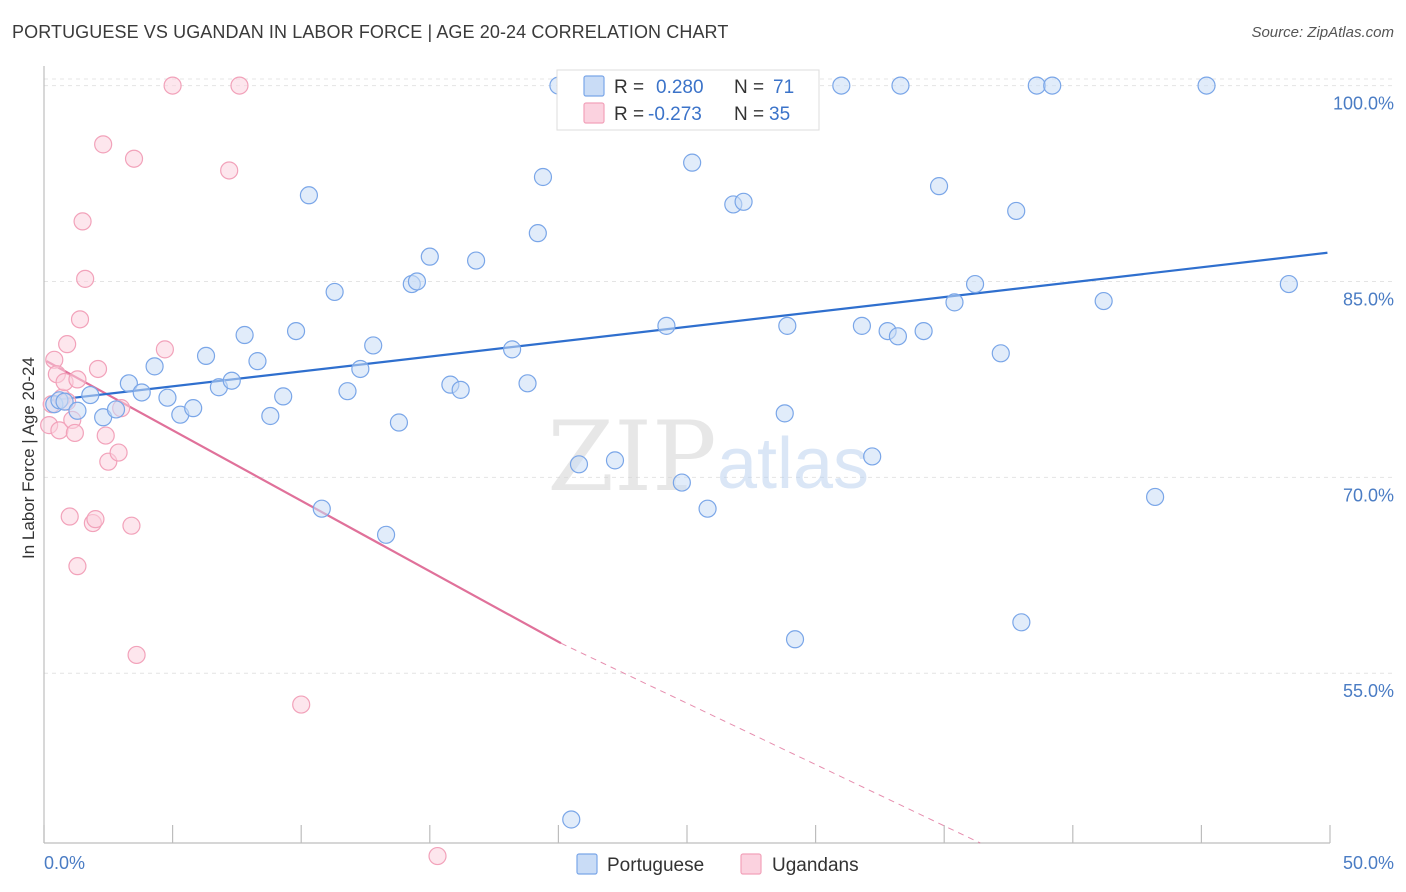 The height and width of the screenshot is (892, 1406). I want to click on bottom-legend-label-ugandans: Ugandans, so click(815, 865).